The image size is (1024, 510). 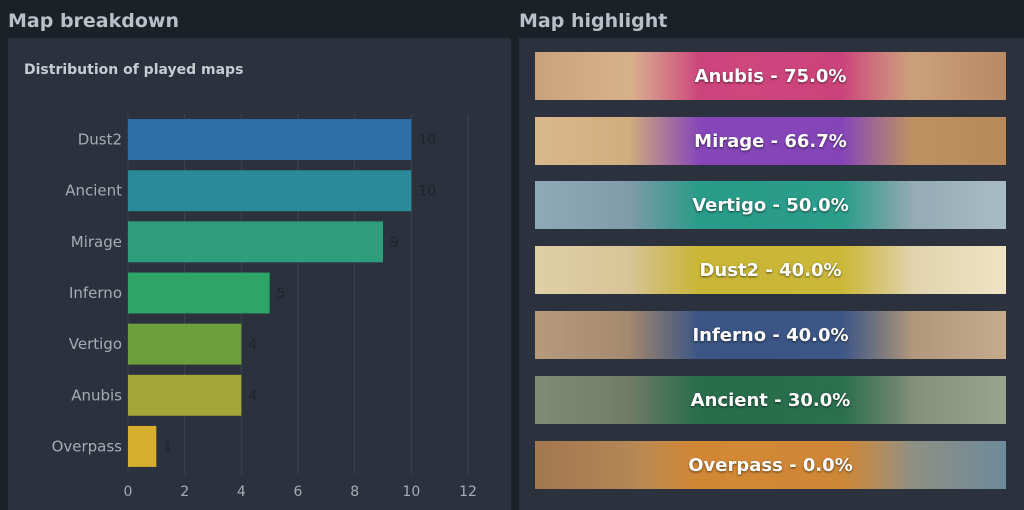 I want to click on highlight-overlay-ancient, so click(x=770, y=400).